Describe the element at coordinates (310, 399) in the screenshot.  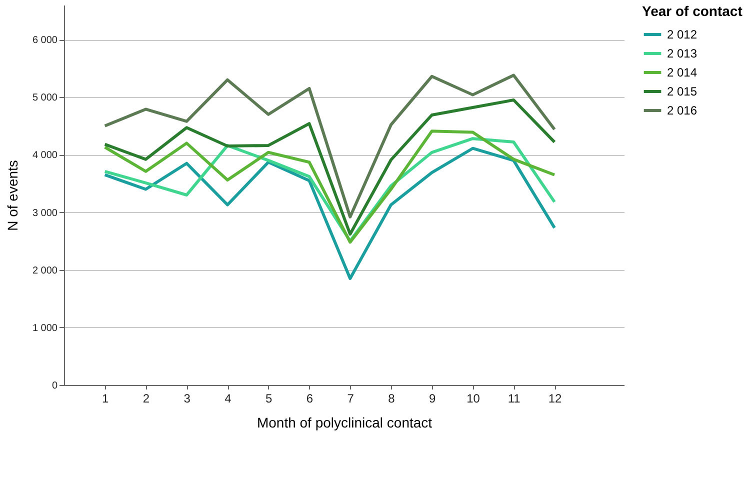
I see `x-tick-label: 6` at that location.